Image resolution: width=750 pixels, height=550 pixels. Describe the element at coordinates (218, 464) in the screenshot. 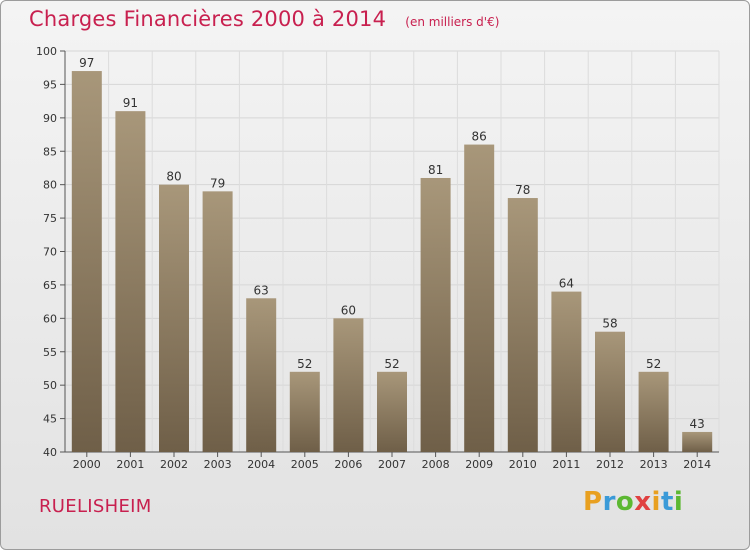

I see `x-tick-label: 2003` at that location.